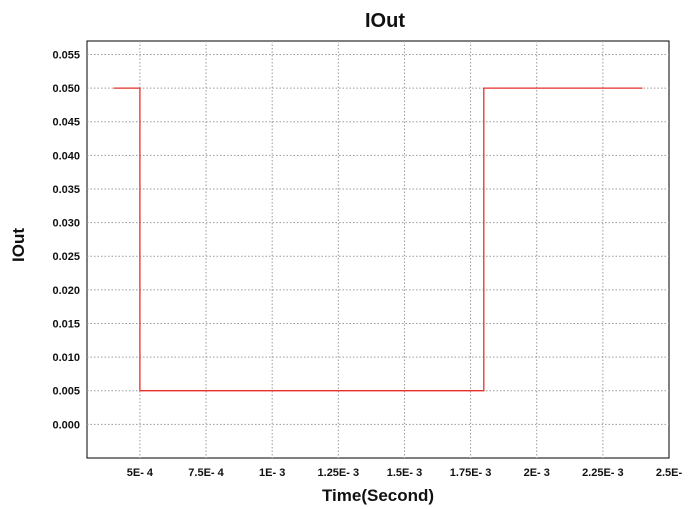 Image resolution: width=692 pixels, height=509 pixels. I want to click on y-tick-label: 0.050, so click(66, 89).